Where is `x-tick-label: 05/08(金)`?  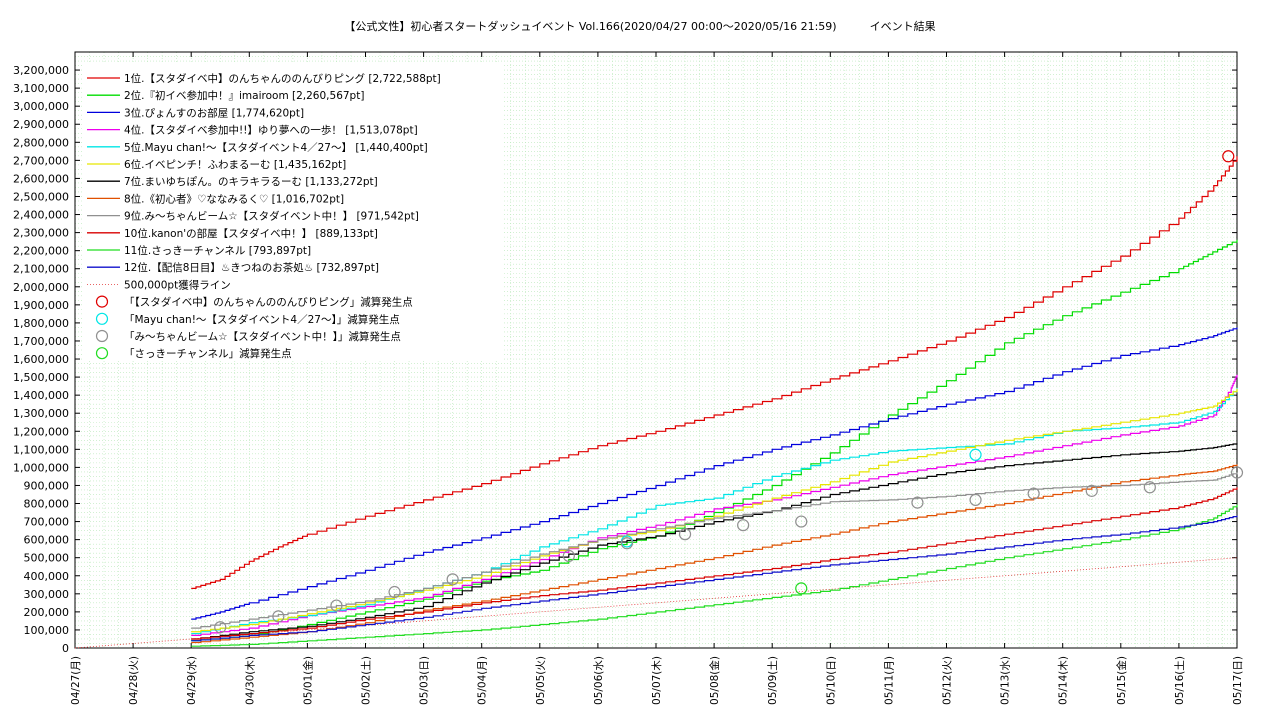 x-tick-label: 05/08(金) is located at coordinates (714, 680).